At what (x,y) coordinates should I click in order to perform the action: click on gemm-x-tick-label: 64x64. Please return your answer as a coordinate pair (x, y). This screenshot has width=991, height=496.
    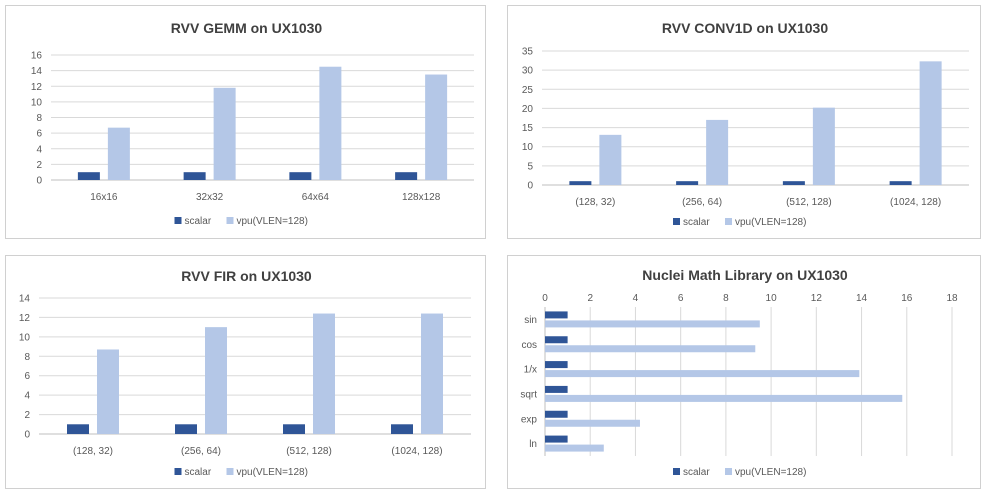
    Looking at the image, I should click on (316, 197).